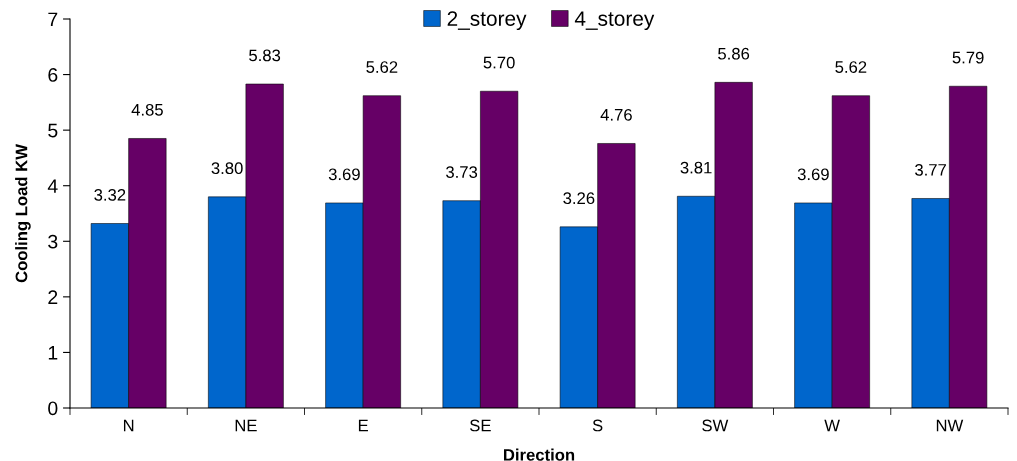 This screenshot has width=1017, height=461. What do you see at coordinates (363, 425) in the screenshot?
I see `x-tick-label: E` at bounding box center [363, 425].